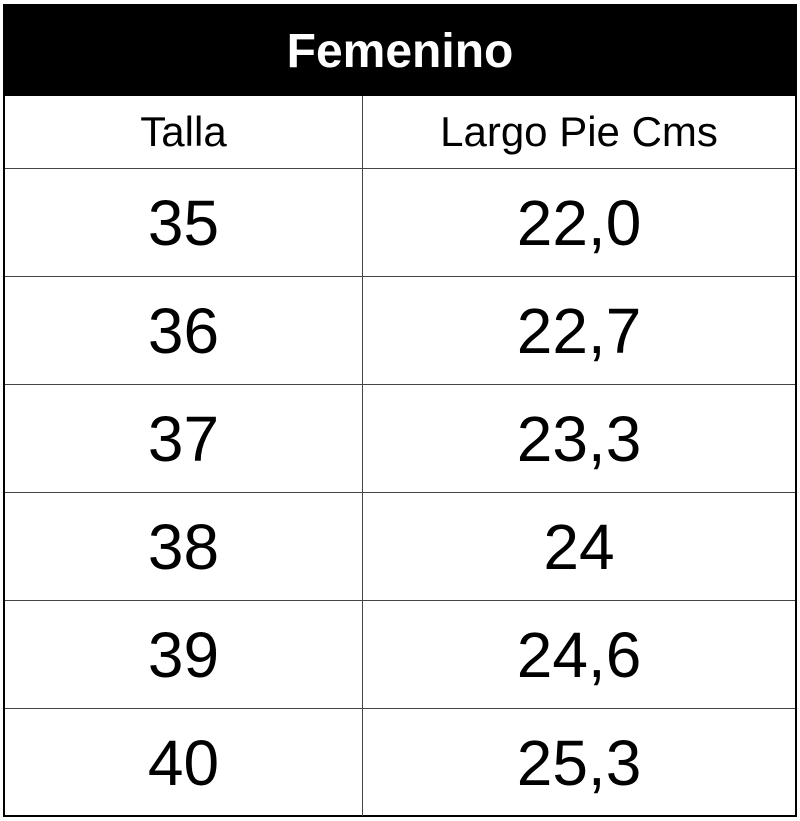 The width and height of the screenshot is (800, 821). What do you see at coordinates (184, 330) in the screenshot?
I see `data-cell: 36` at bounding box center [184, 330].